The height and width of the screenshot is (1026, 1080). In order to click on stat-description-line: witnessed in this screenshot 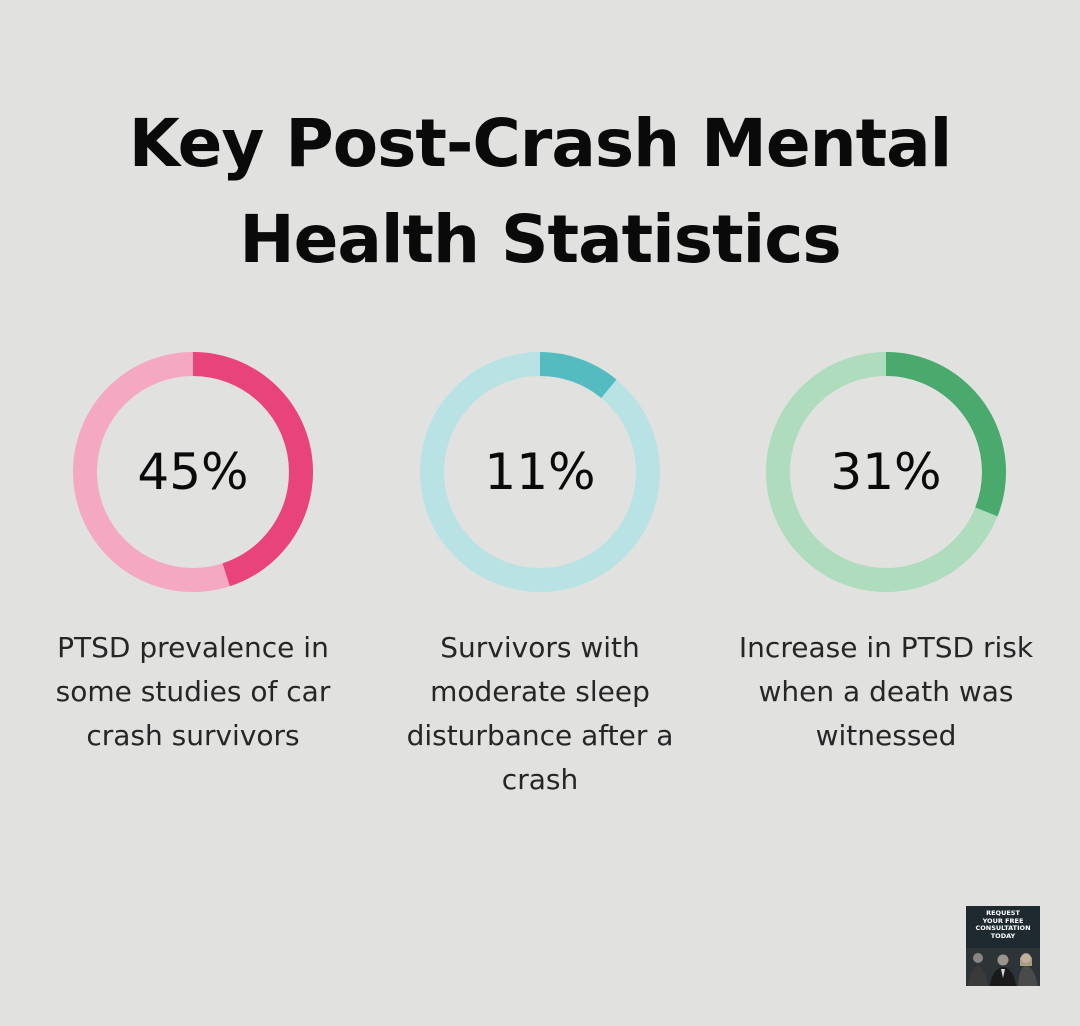, I will do `click(886, 735)`.